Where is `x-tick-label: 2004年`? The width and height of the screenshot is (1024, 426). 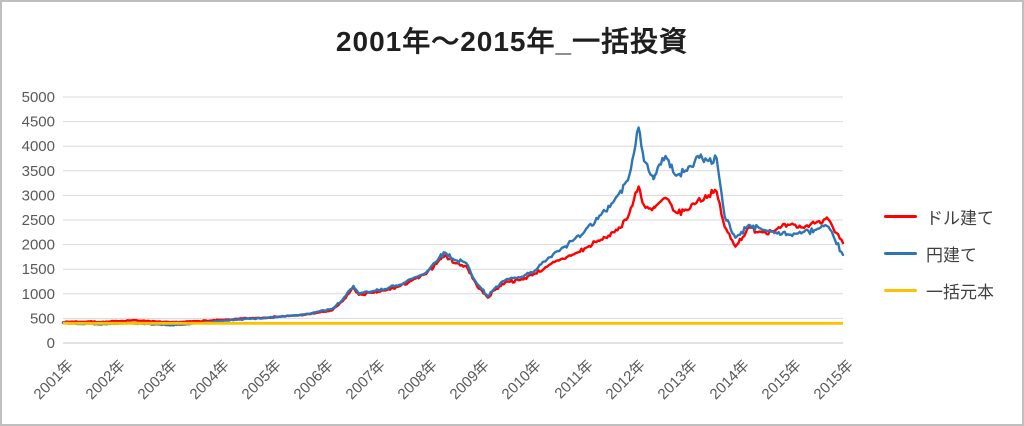
x-tick-label: 2004年 is located at coordinates (210, 380).